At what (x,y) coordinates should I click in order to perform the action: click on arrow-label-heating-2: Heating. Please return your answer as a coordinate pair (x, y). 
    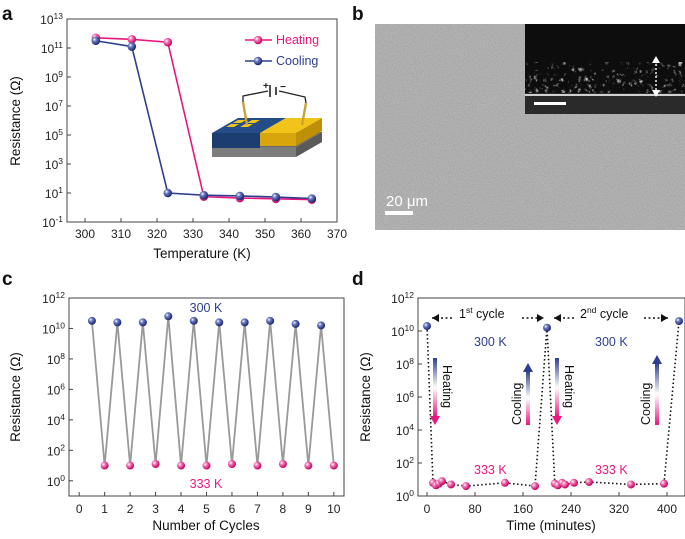
    Looking at the image, I should click on (569, 386).